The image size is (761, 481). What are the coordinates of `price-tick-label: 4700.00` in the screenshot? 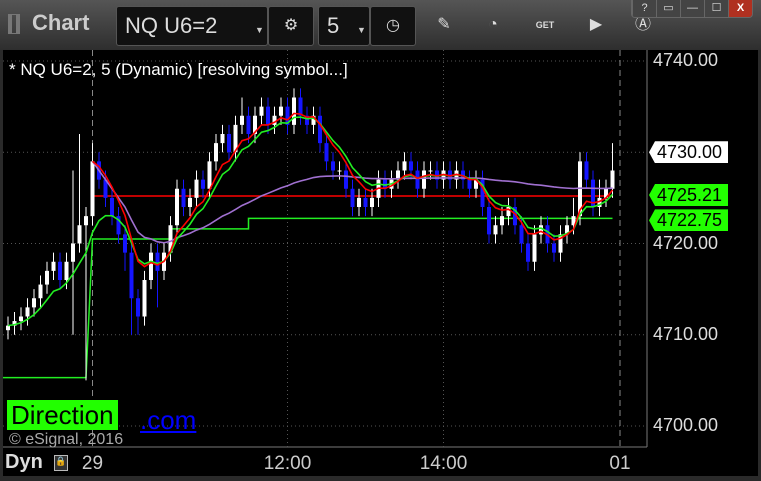 It's located at (686, 425).